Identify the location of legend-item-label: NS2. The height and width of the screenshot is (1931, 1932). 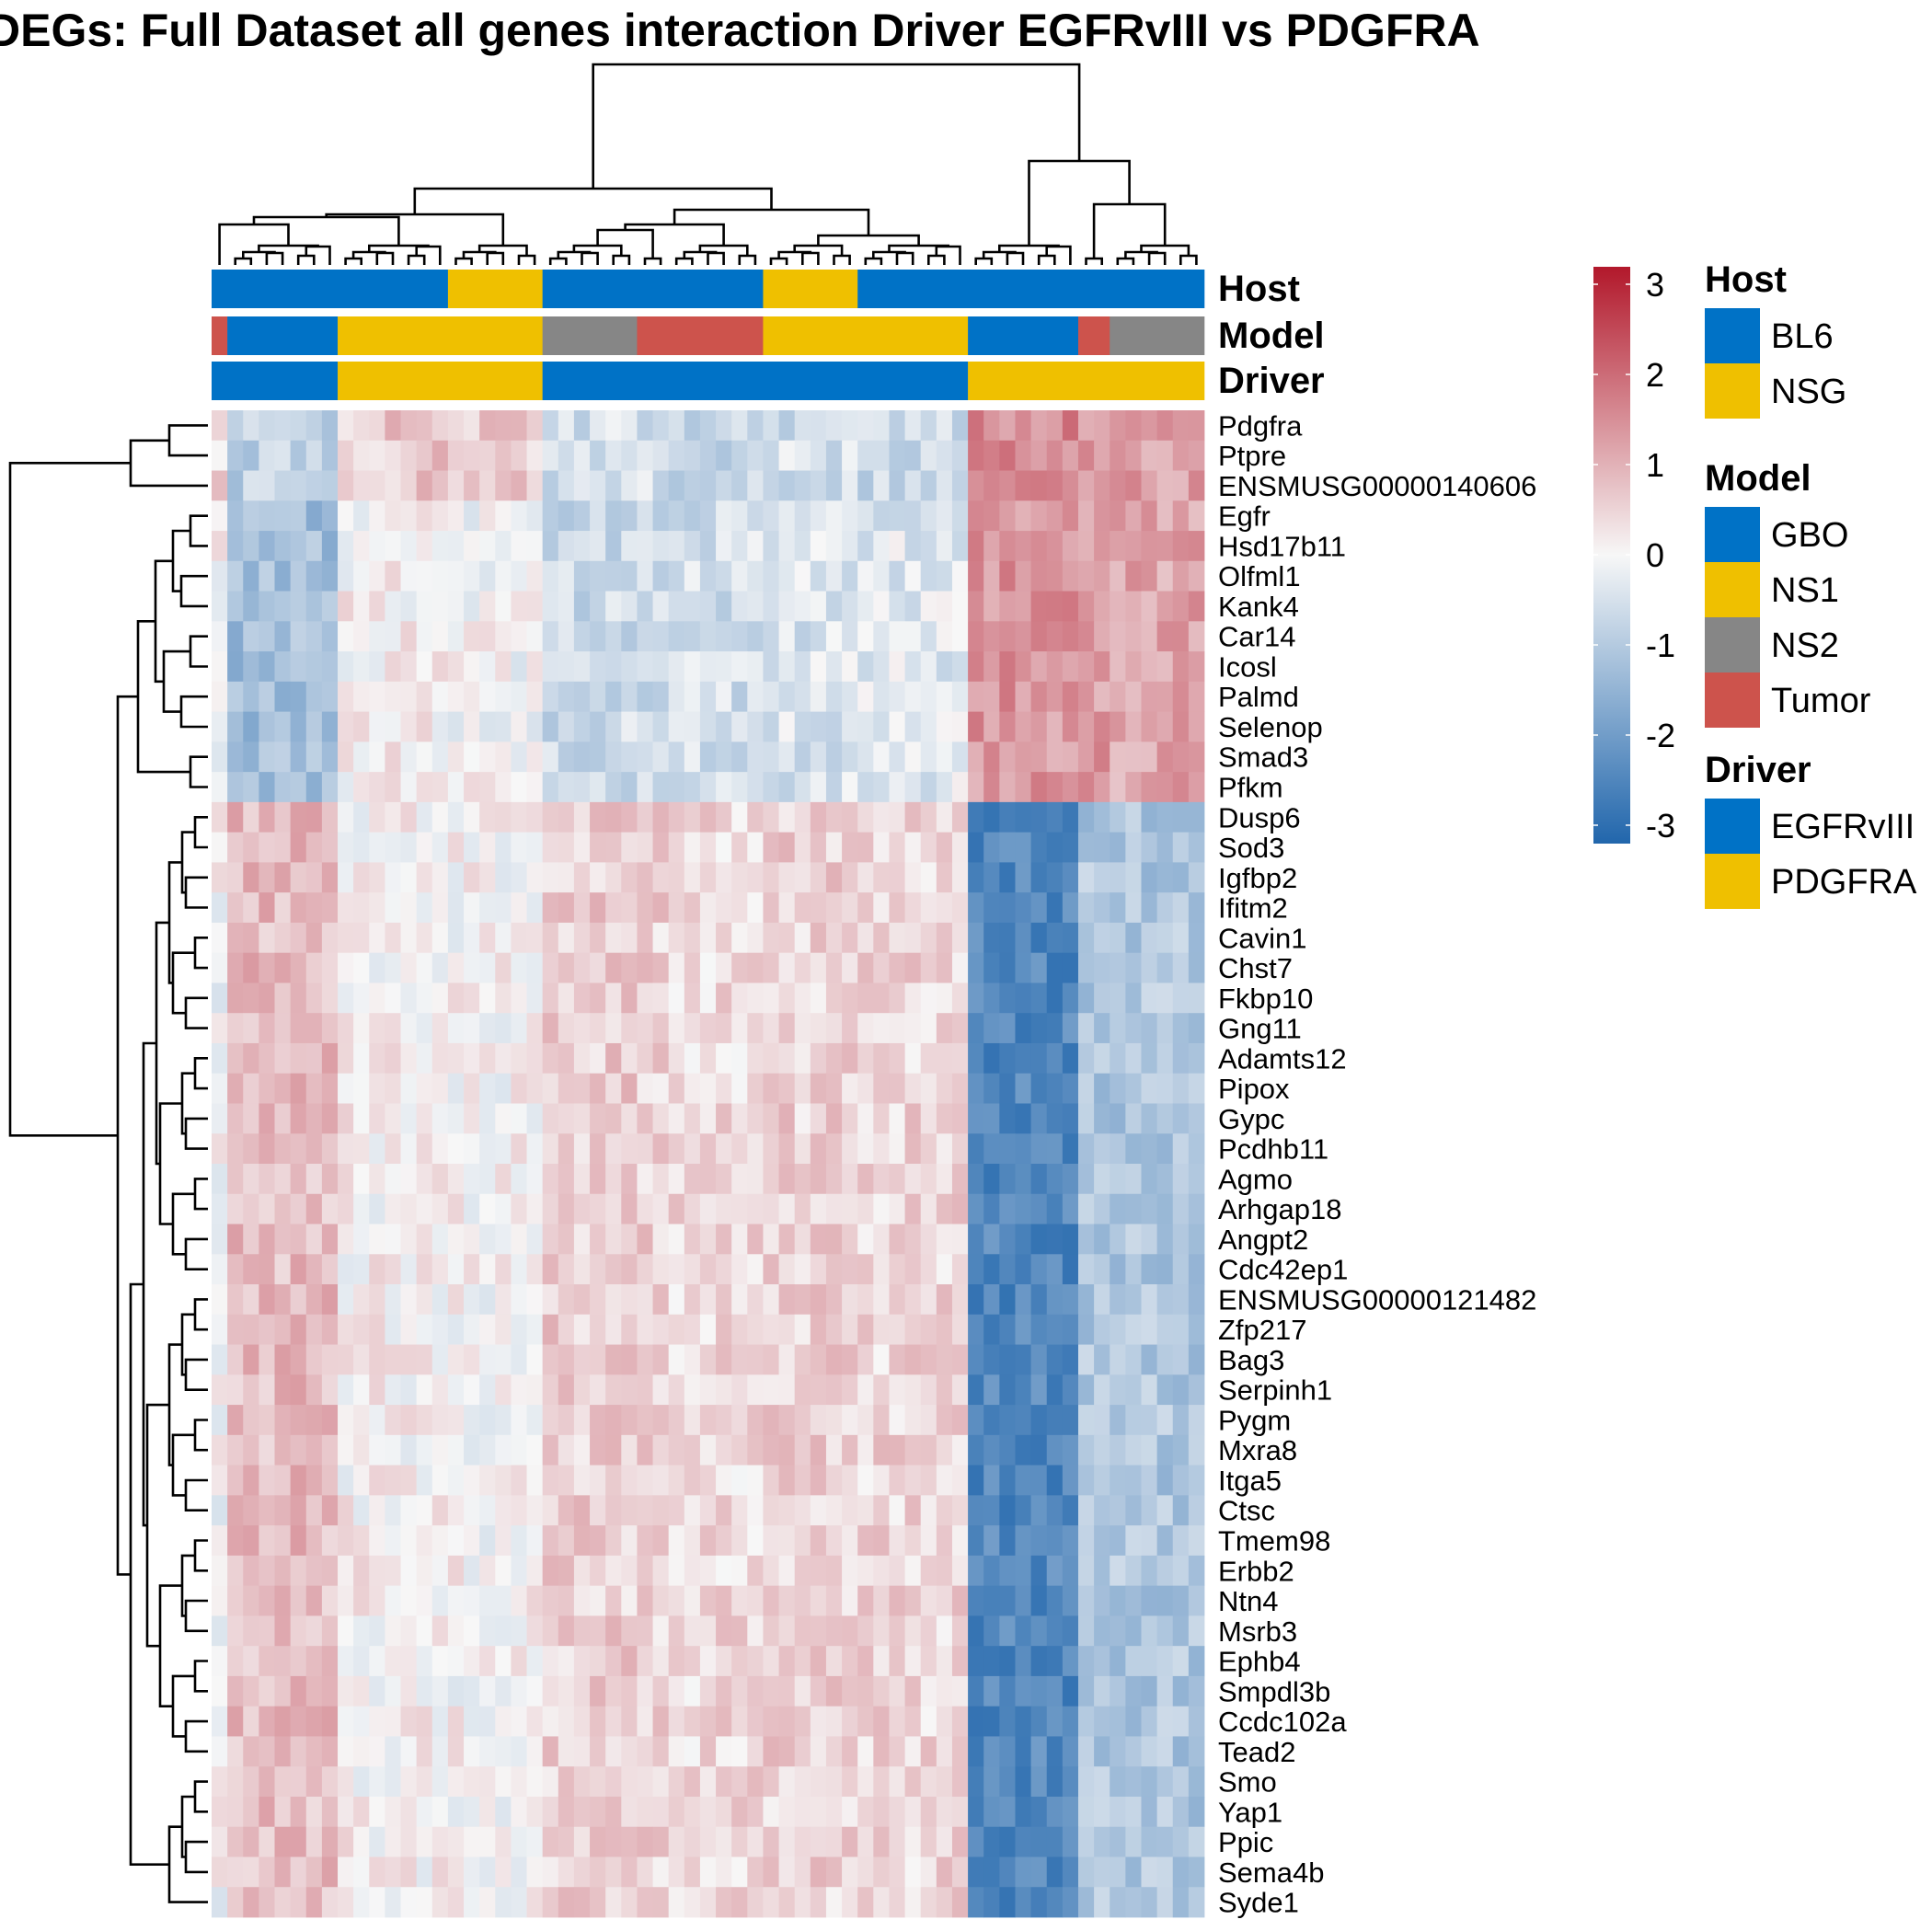
(1805, 646).